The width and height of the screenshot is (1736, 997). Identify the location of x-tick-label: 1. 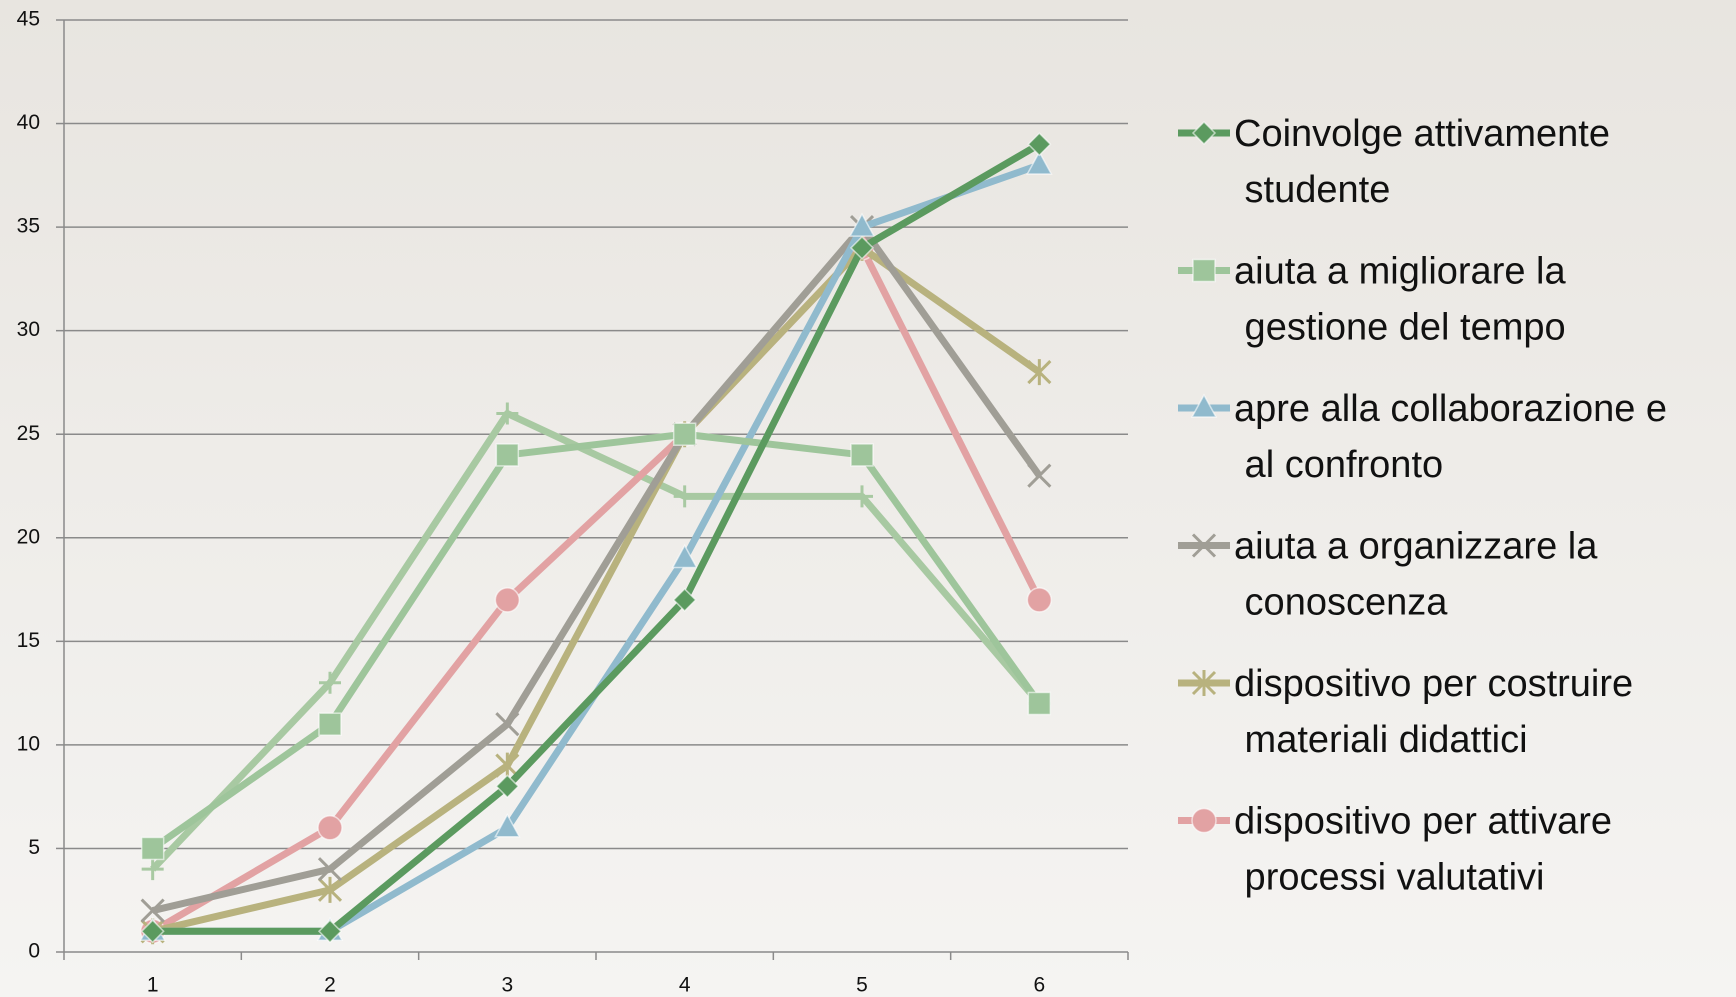
(153, 985).